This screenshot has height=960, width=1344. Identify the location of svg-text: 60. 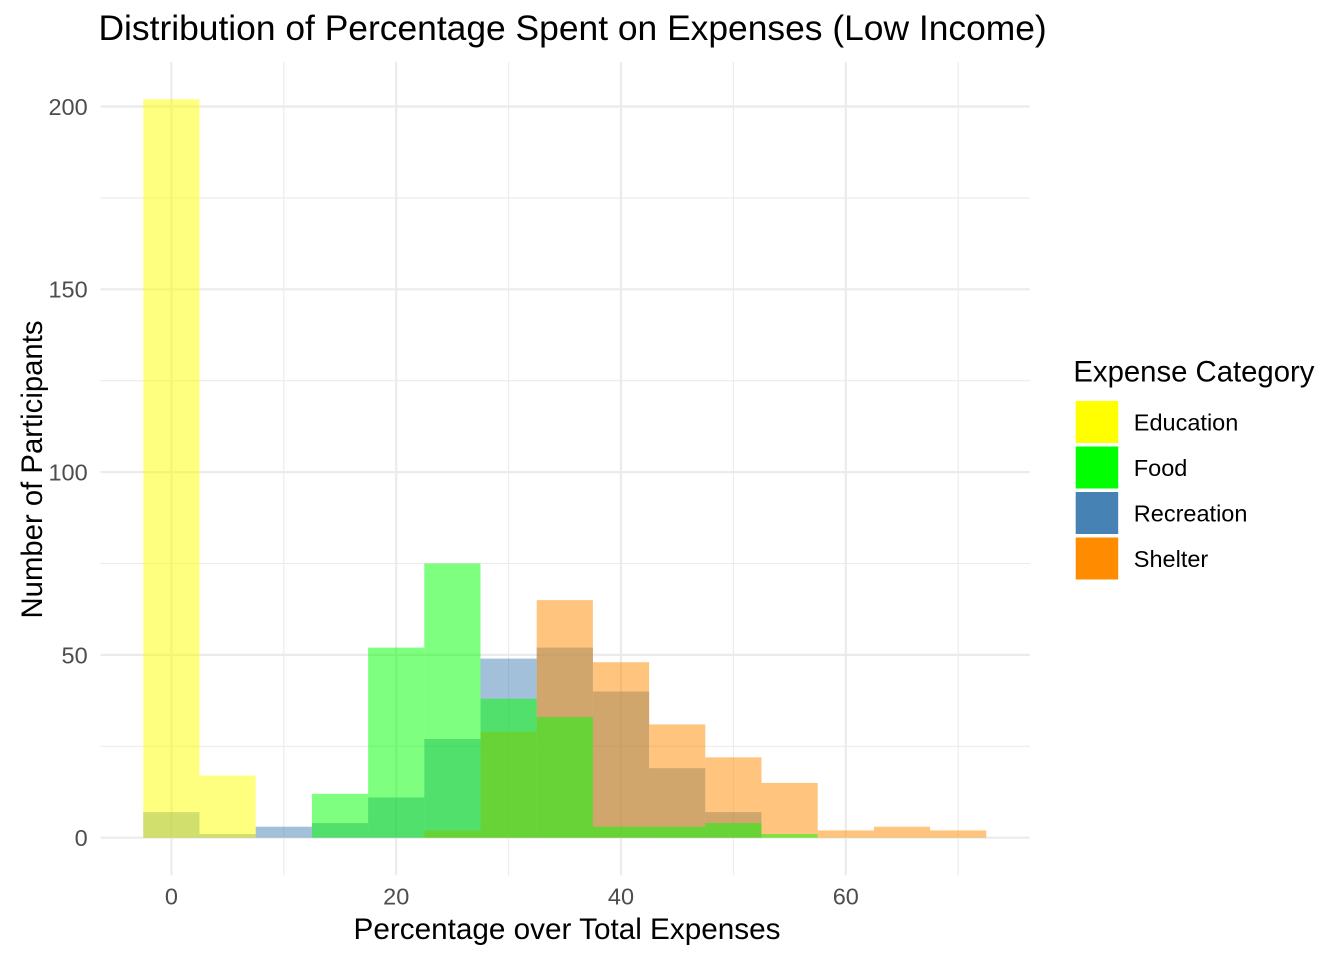
(846, 896).